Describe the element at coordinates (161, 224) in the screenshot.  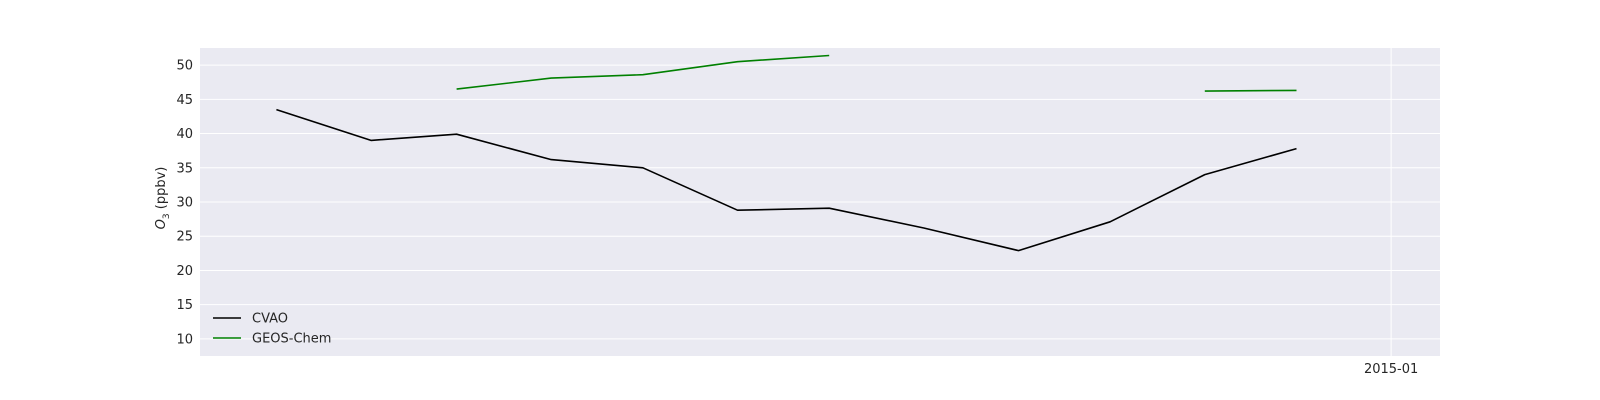
I see `y-axis-label-main: O` at that location.